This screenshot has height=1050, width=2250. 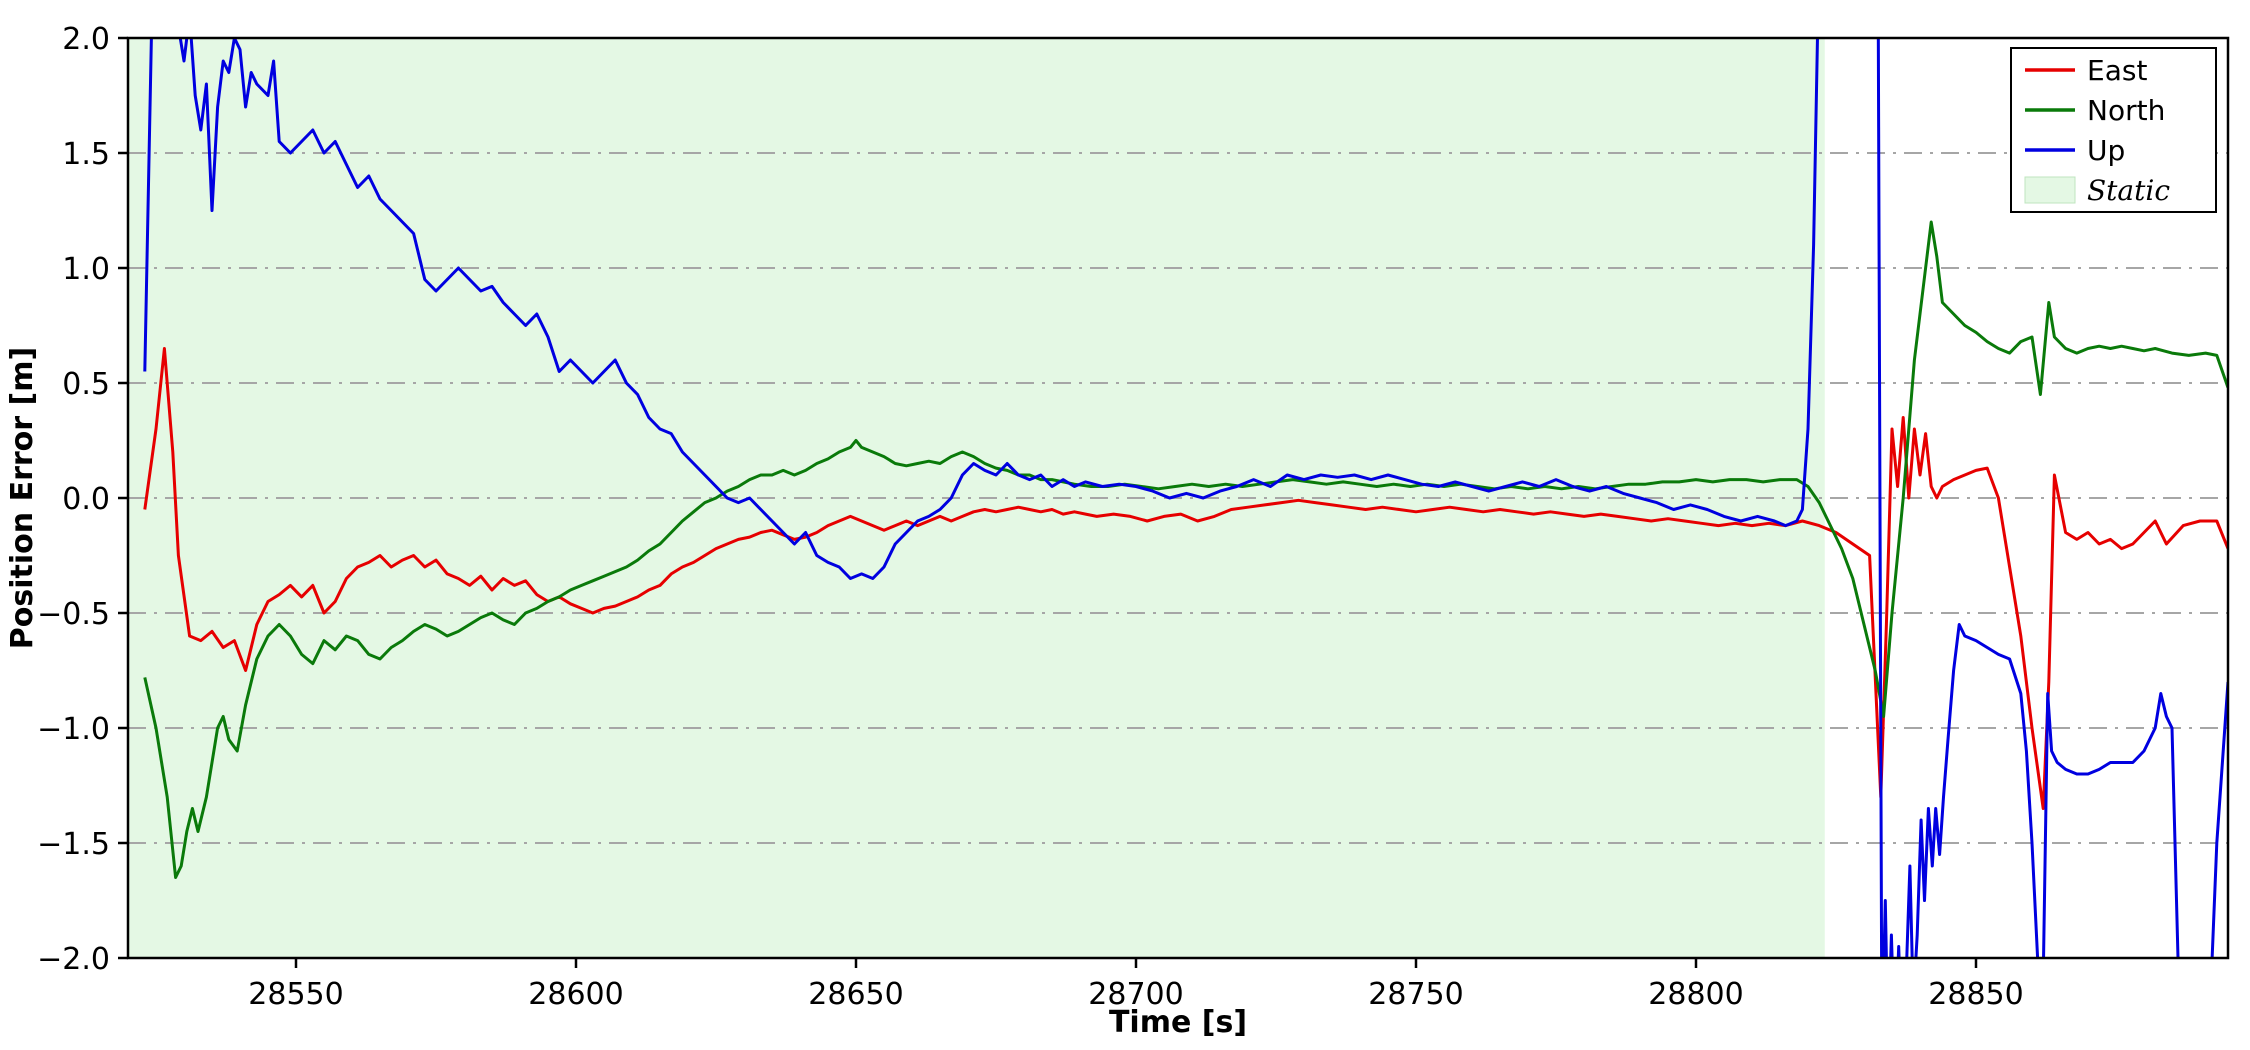 What do you see at coordinates (1415, 994) in the screenshot?
I see `x-tick-label: 28750` at bounding box center [1415, 994].